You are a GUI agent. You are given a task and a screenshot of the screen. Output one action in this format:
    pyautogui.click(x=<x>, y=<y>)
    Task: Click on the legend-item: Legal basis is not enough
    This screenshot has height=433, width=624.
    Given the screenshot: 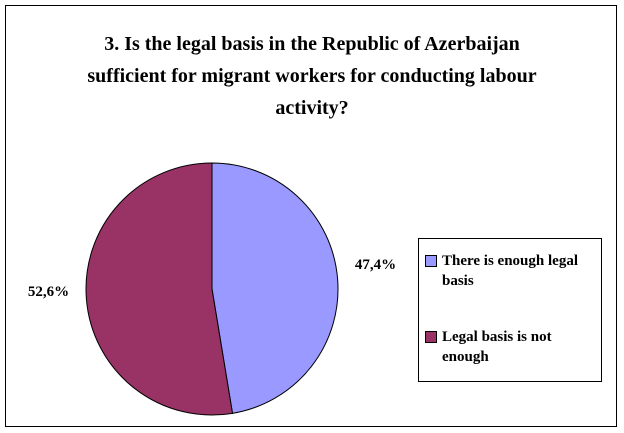 What is the action you would take?
    pyautogui.click(x=508, y=347)
    